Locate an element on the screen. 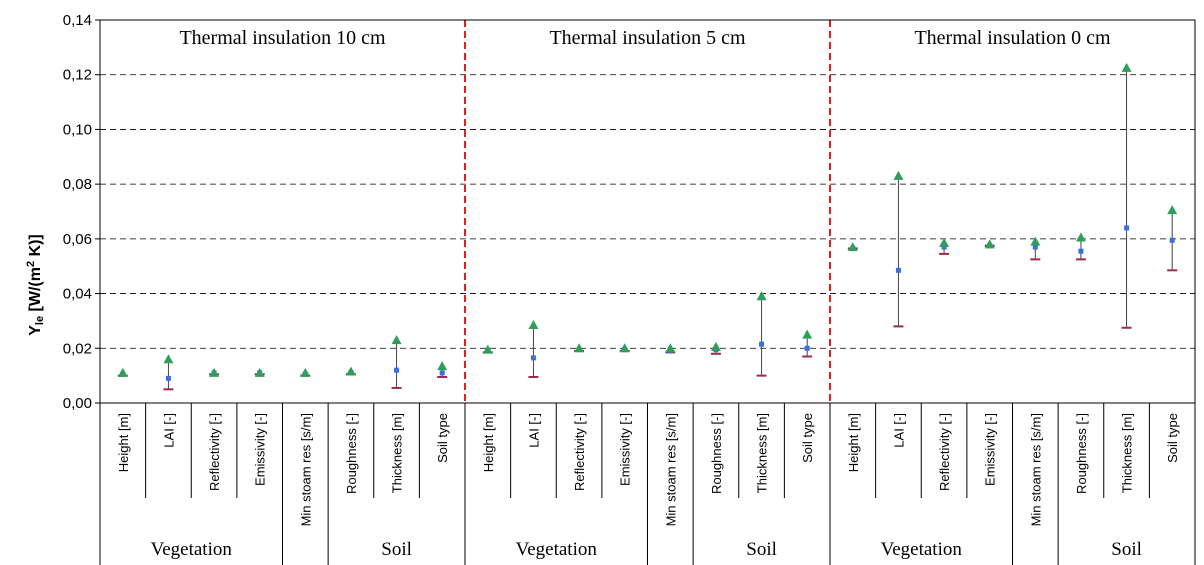  y-axis-label-main: Y is located at coordinates (35, 330).